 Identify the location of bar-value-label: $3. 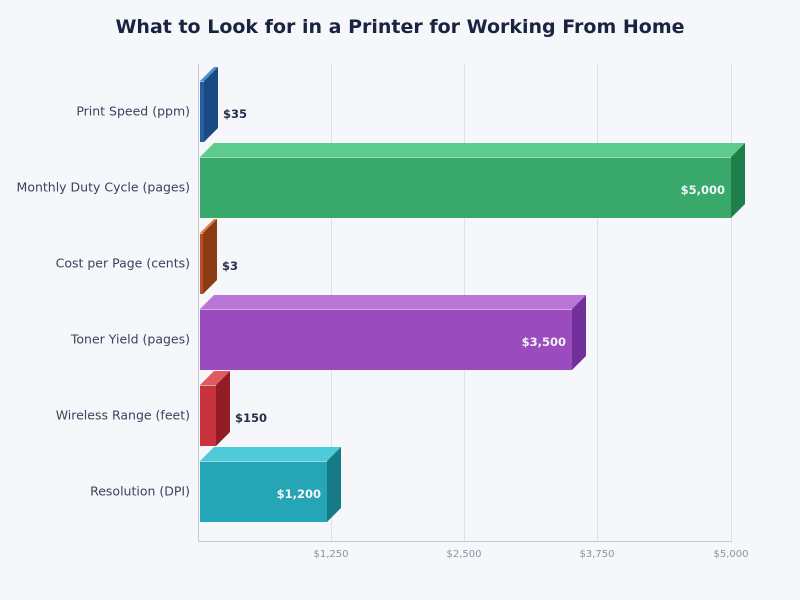
(230, 265).